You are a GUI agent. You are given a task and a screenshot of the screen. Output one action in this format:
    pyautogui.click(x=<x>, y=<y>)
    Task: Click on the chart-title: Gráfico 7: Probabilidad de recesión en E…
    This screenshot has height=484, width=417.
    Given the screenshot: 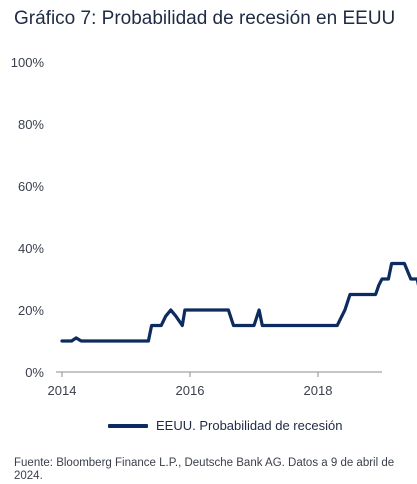 What is the action you would take?
    pyautogui.click(x=205, y=18)
    